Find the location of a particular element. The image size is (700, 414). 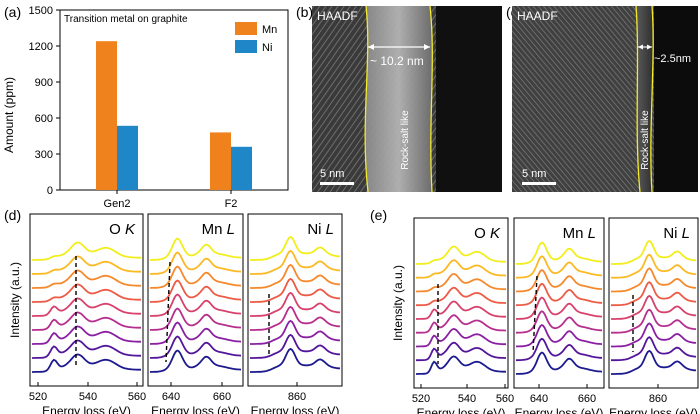

x-tick-label: Gen2 is located at coordinates (117, 204).